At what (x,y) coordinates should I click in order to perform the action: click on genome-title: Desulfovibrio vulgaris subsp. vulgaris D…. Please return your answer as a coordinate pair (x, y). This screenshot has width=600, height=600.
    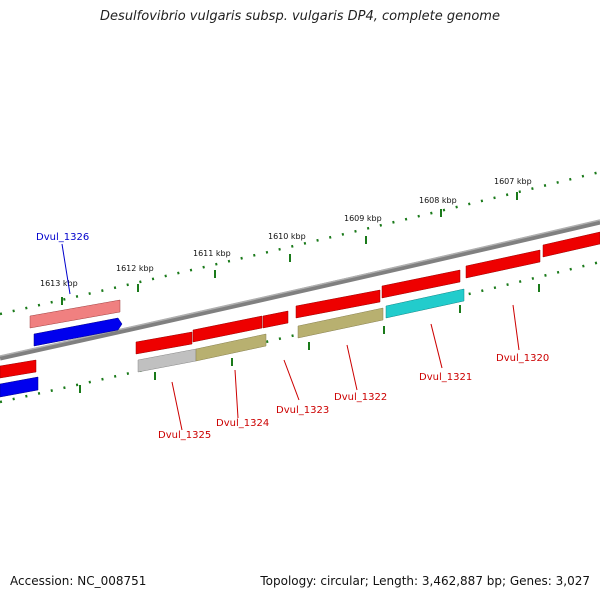
    Looking at the image, I should click on (300, 16).